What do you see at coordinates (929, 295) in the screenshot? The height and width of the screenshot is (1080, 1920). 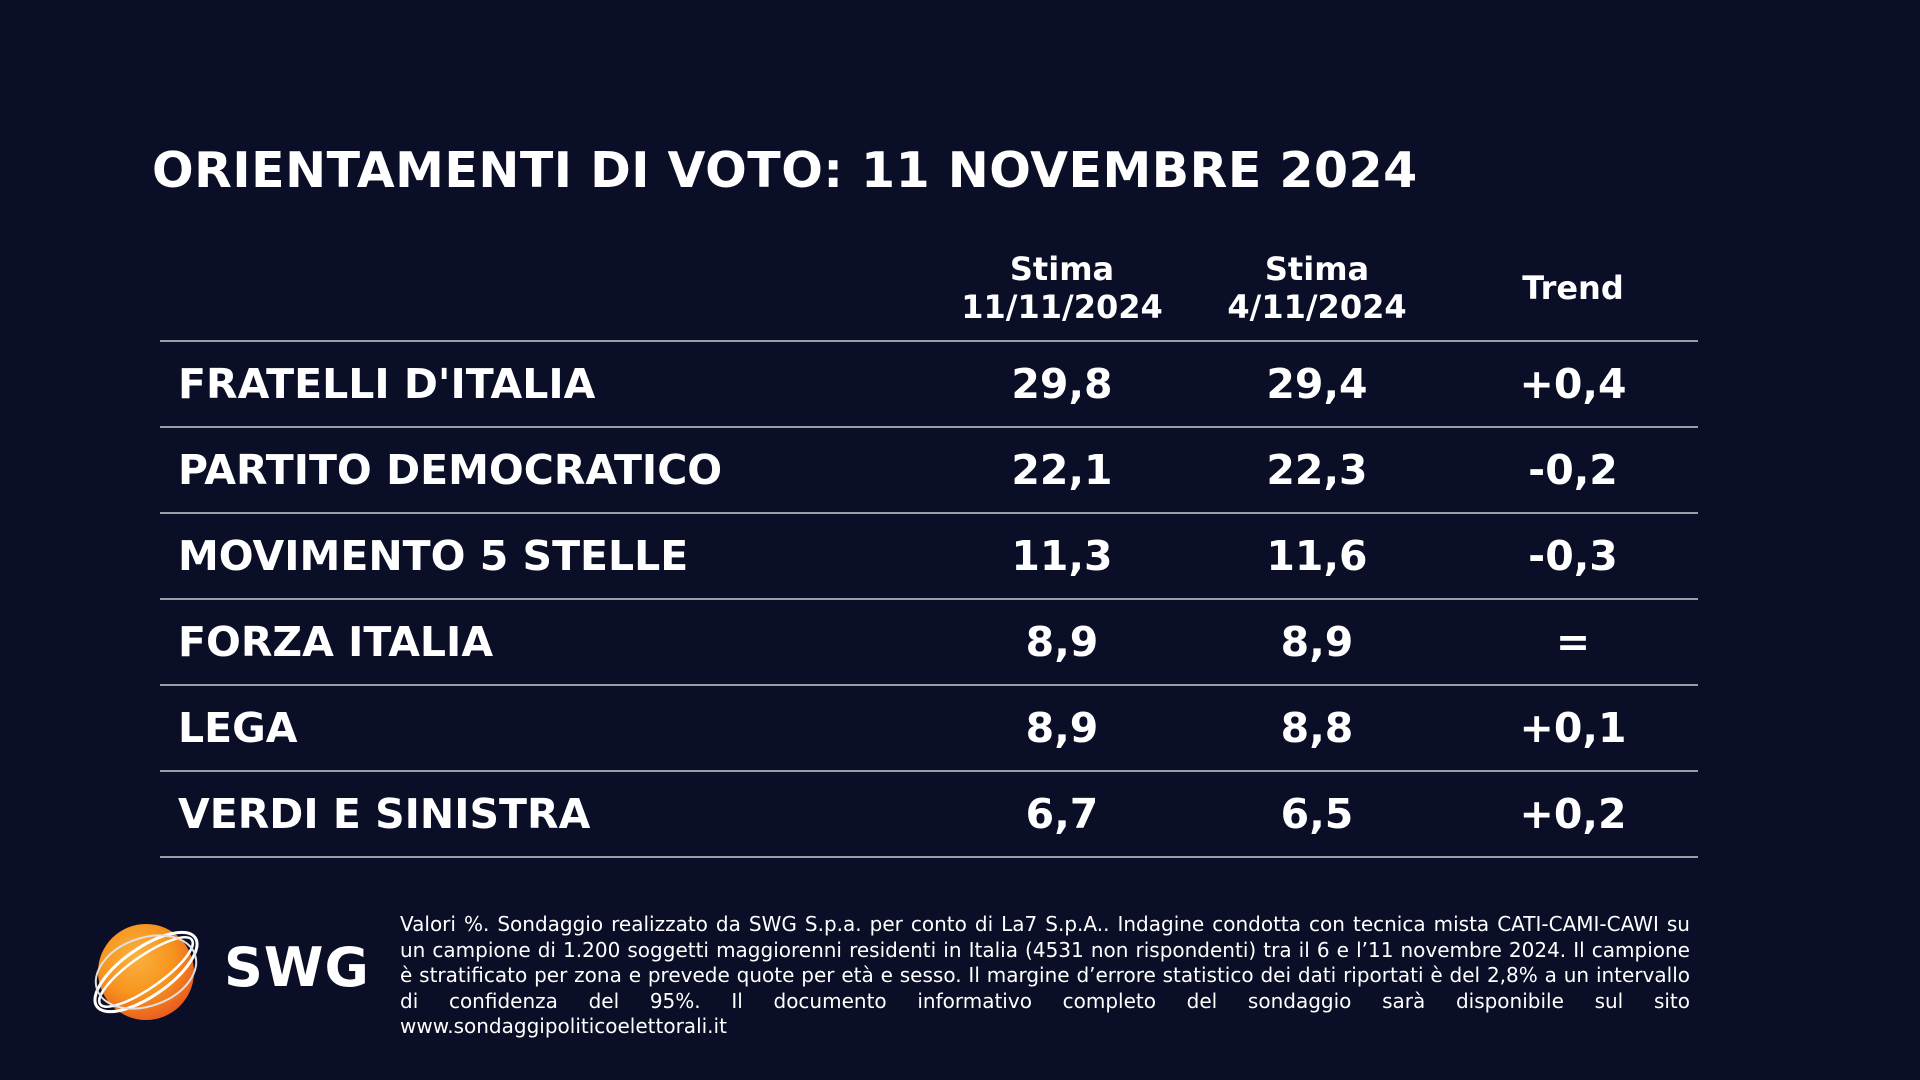 I see `table-header: Stima 11/11/2024 Stima 4/11/2024 Trend` at bounding box center [929, 295].